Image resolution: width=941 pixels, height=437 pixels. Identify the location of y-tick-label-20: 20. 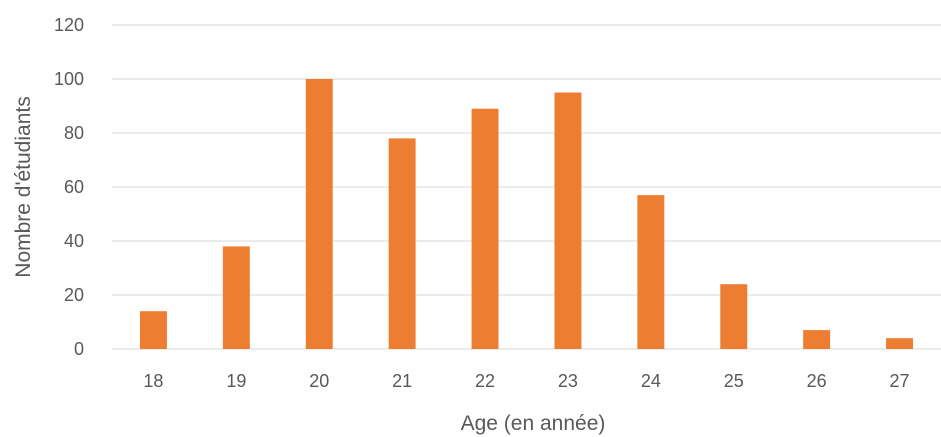
(74, 295).